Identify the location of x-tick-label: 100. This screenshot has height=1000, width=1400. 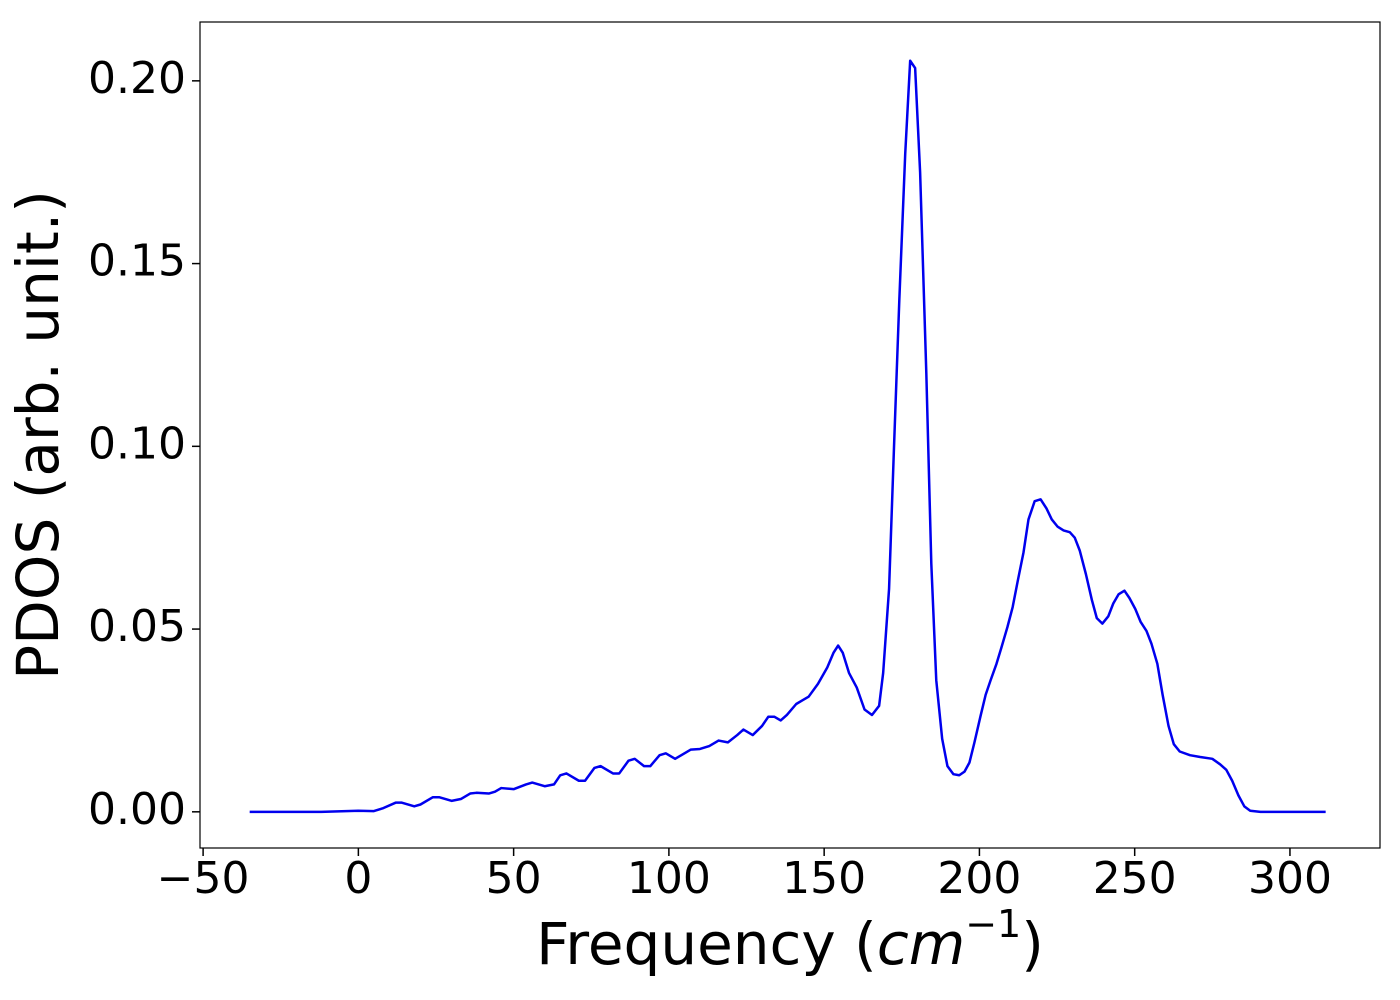
(669, 878).